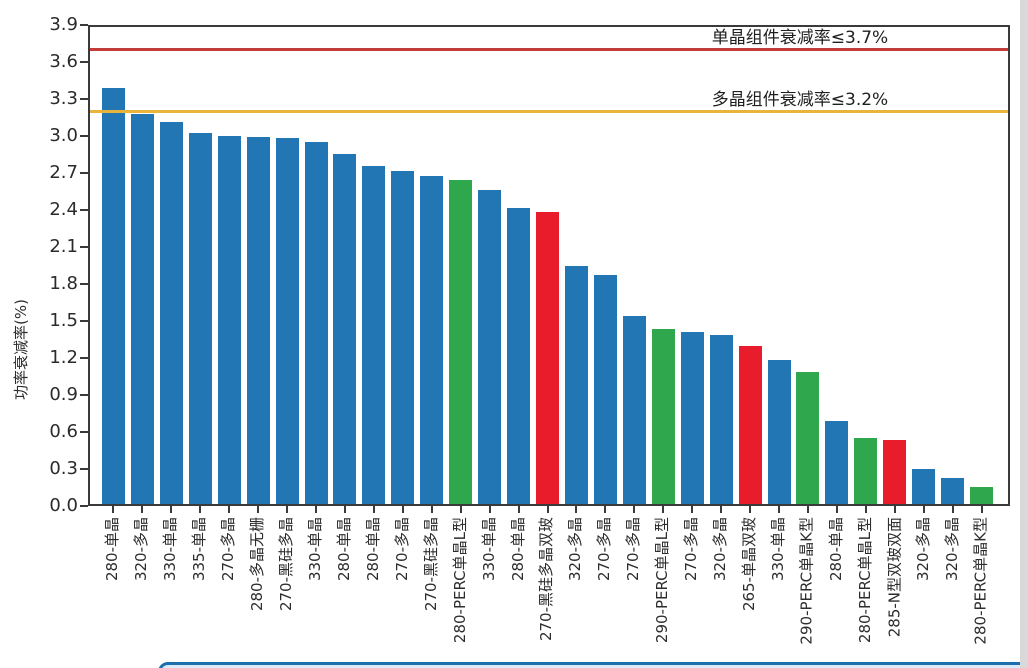 The width and height of the screenshot is (1028, 668). Describe the element at coordinates (63, 24) in the screenshot. I see `y-tick-label: 3.9` at that location.